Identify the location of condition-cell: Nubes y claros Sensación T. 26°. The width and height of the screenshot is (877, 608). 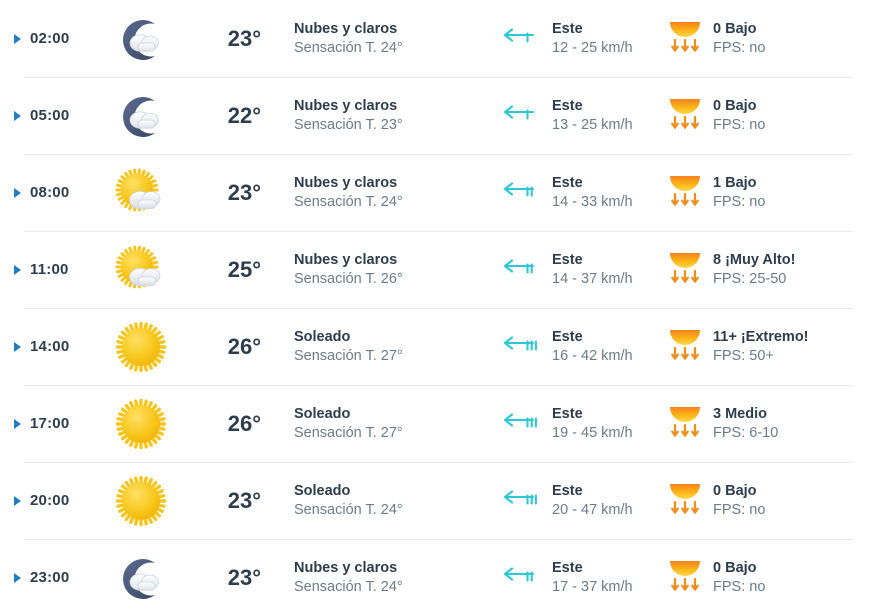
(365, 270).